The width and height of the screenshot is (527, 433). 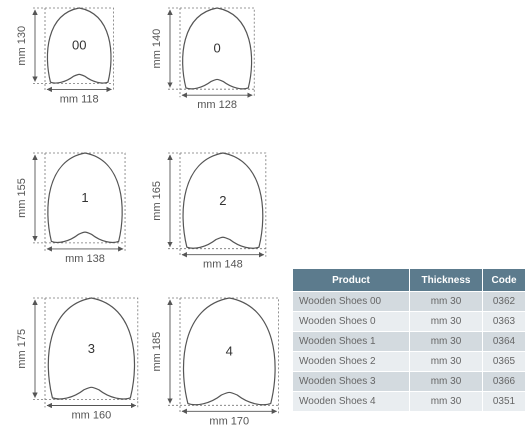 I want to click on size-label: 3, so click(x=91, y=348).